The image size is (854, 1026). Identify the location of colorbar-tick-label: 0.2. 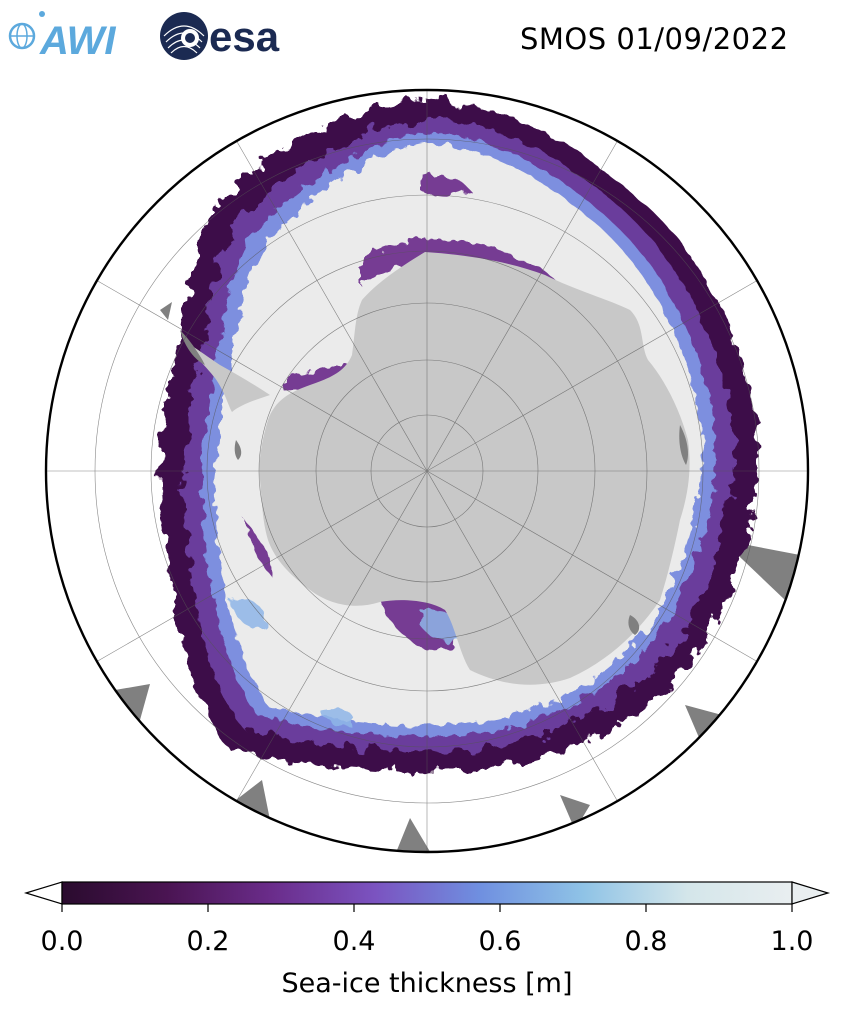
(208, 941).